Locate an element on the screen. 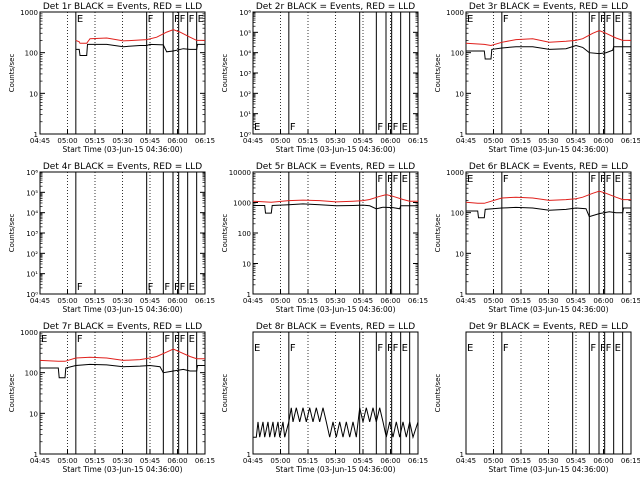 Image resolution: width=640 pixels, height=484 pixels. chart-title: Det 8r BLACK = Events, RED = LLD is located at coordinates (335, 327).